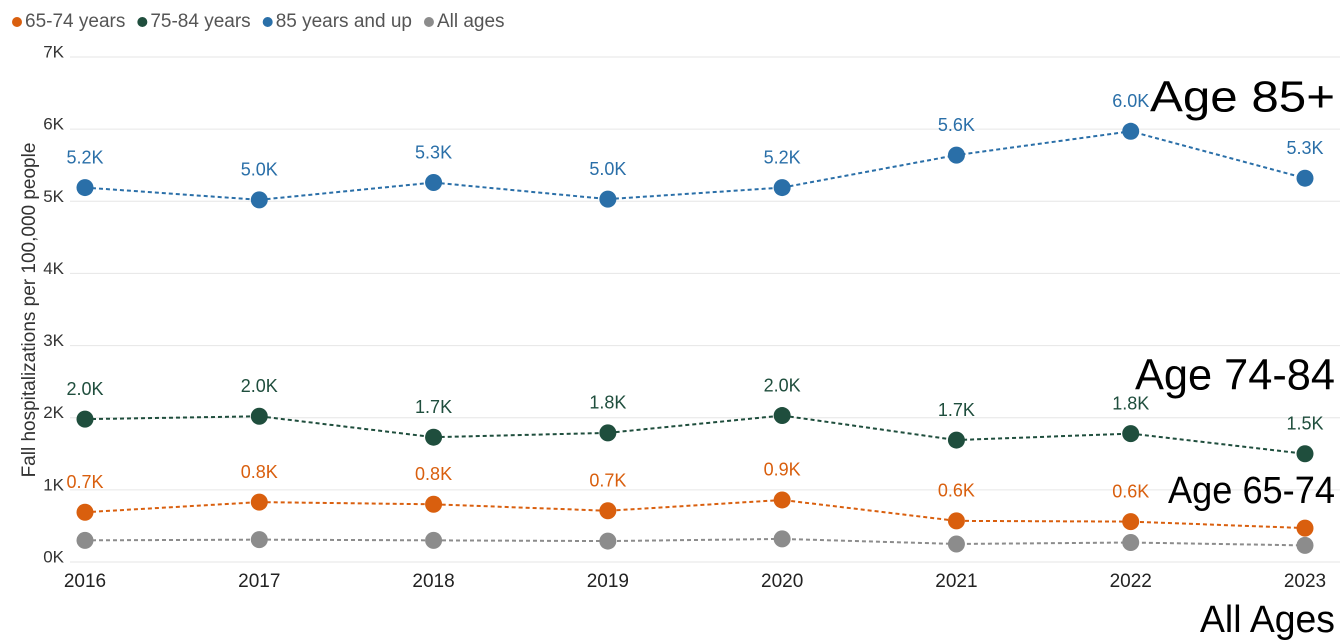  I want to click on y-tick-label: 7K, so click(53, 51).